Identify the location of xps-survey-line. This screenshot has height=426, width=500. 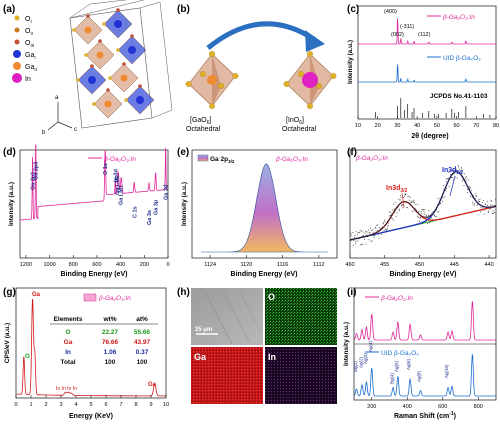
(94, 182).